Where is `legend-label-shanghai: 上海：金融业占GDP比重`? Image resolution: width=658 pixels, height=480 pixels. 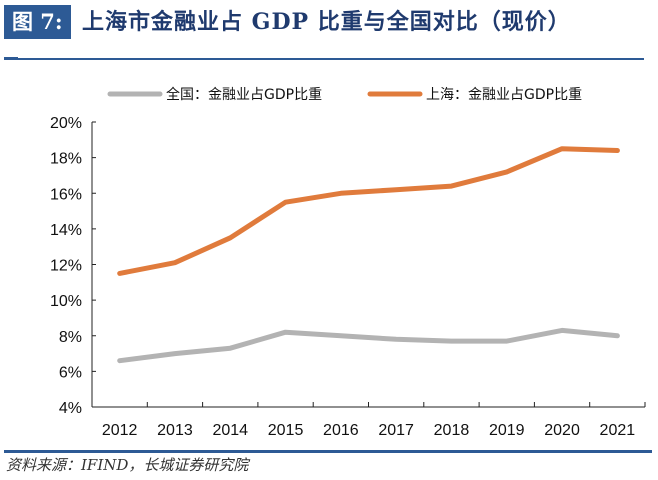
legend-label-shanghai: 上海：金融业占GDP比重 is located at coordinates (504, 95).